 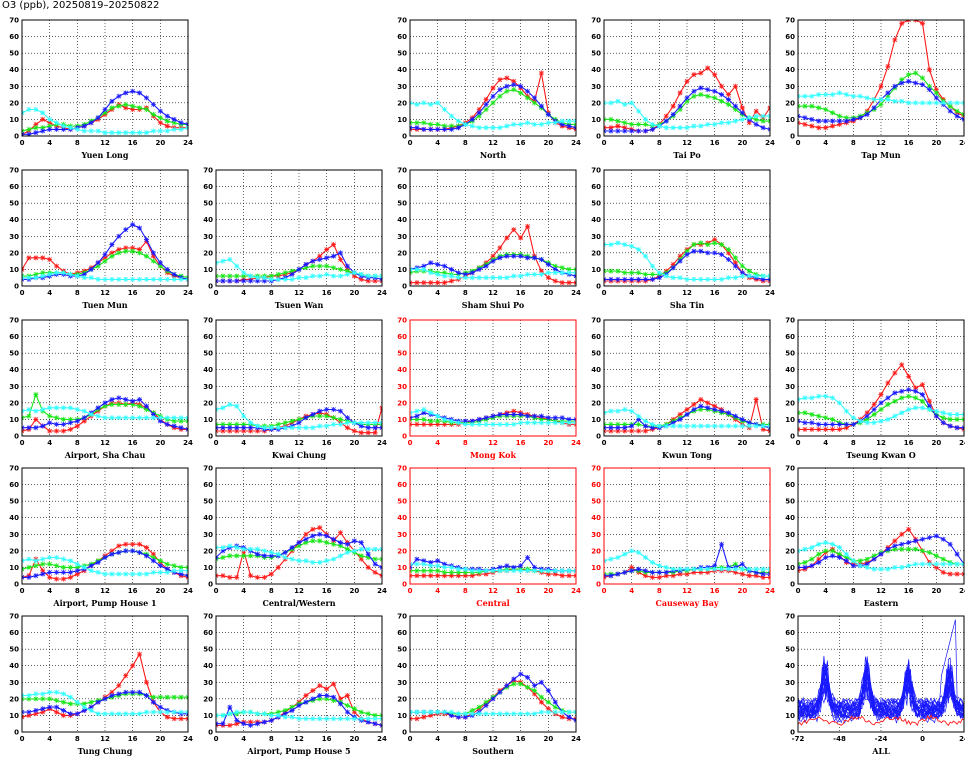 I want to click on plot-area, so click(x=687, y=561).